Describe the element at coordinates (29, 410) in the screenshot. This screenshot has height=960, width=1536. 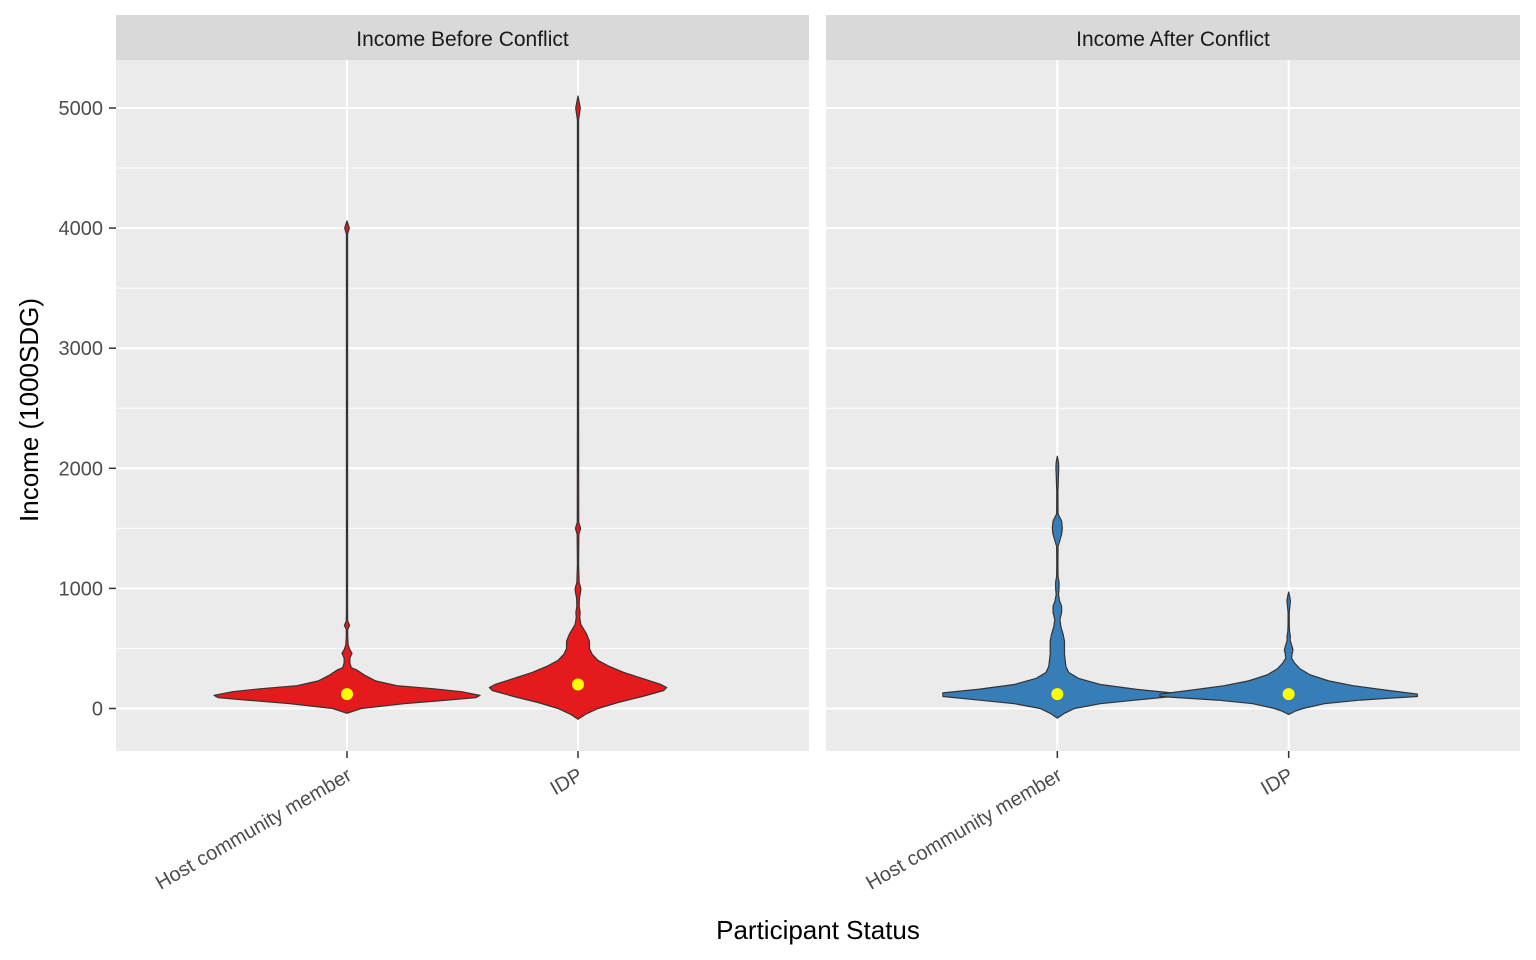
I see `y-axis-title: Income (1000SDG)` at that location.